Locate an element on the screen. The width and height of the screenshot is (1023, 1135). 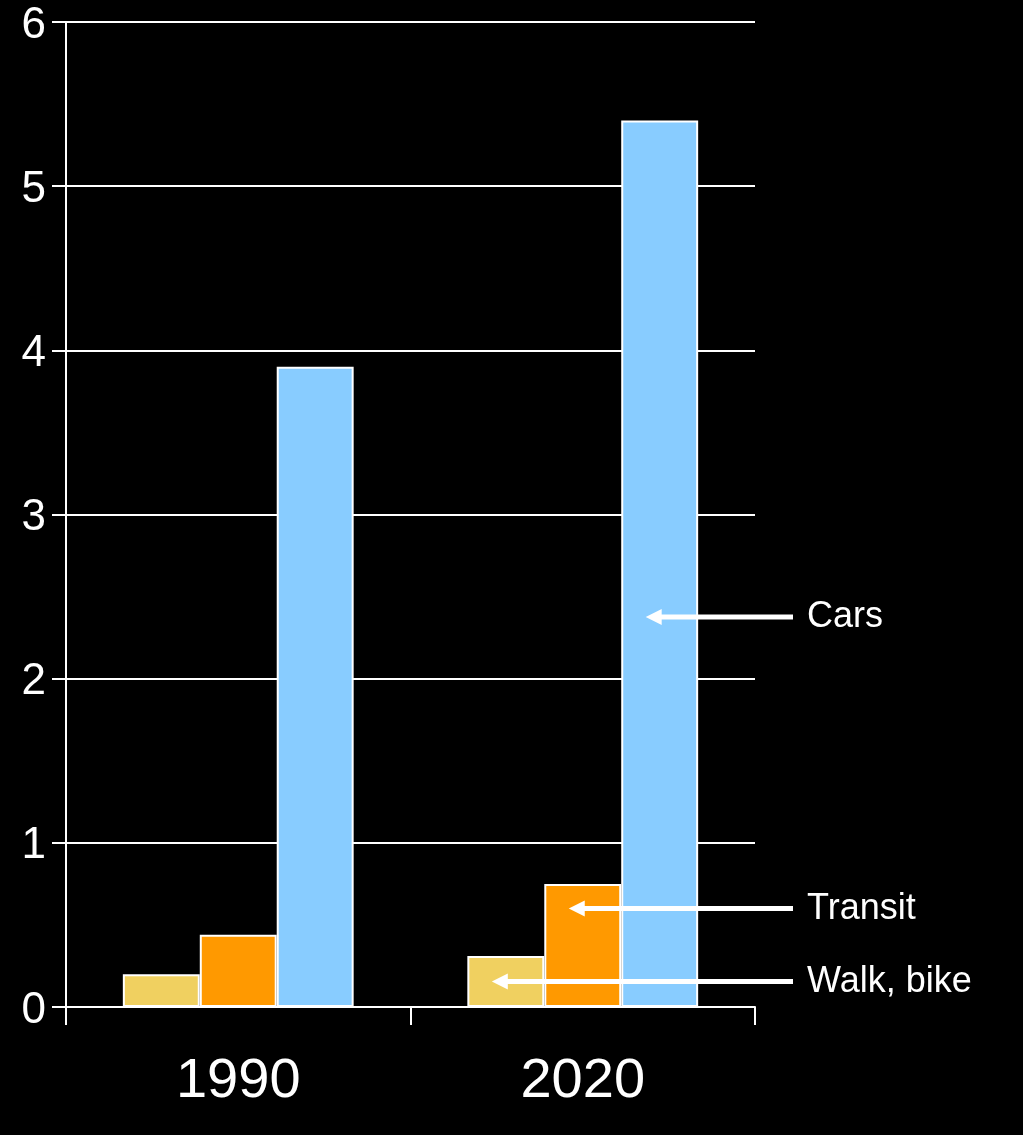
x-tick-label: 1990 is located at coordinates (238, 1077).